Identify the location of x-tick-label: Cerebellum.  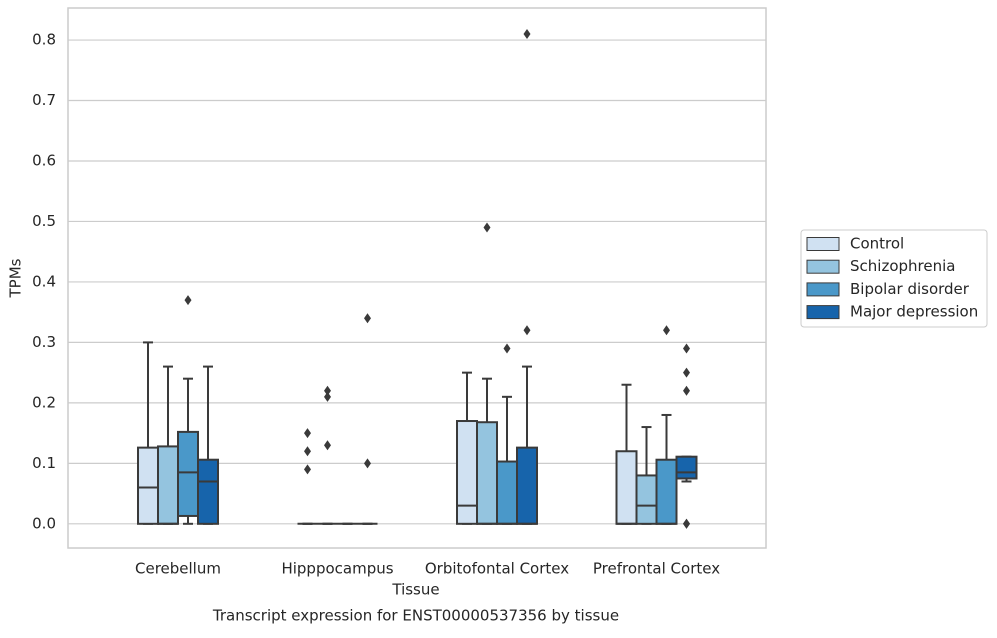
(178, 569).